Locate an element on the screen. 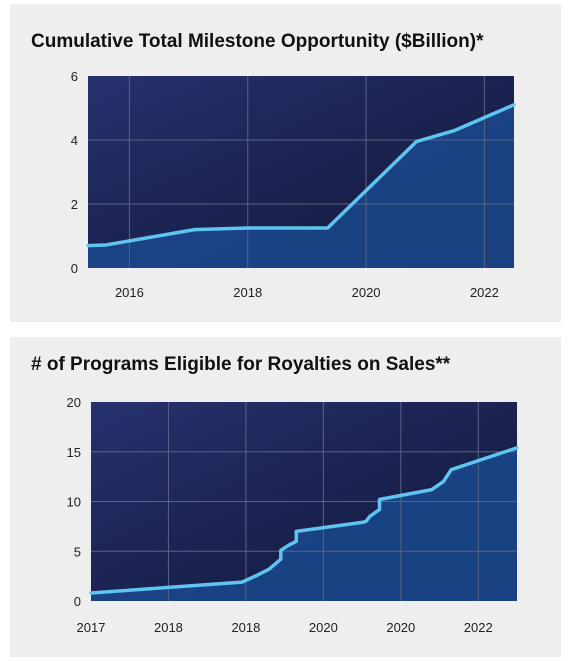  royalties-y-tick-label: 20 is located at coordinates (74, 402).